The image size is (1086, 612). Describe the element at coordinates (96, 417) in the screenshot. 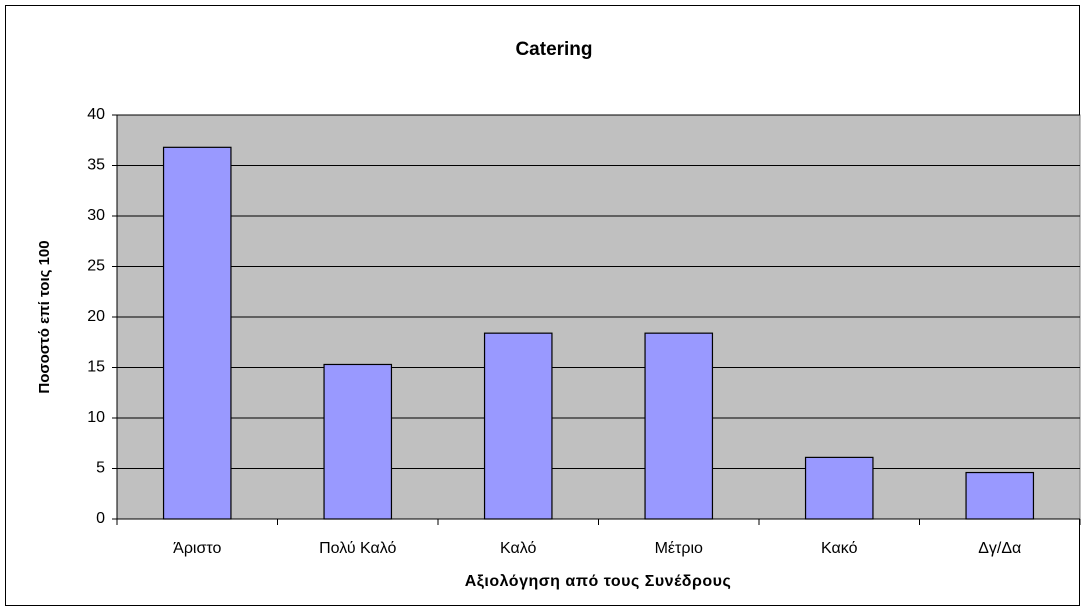

I see `y-tick-label: 10` at that location.